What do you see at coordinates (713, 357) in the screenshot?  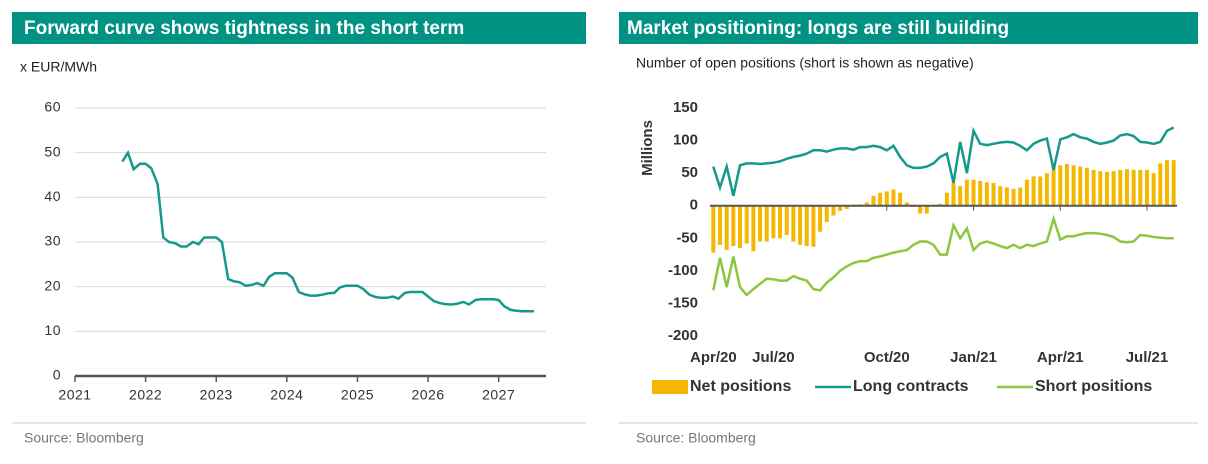 I see `x-tick-label: Apr/20` at bounding box center [713, 357].